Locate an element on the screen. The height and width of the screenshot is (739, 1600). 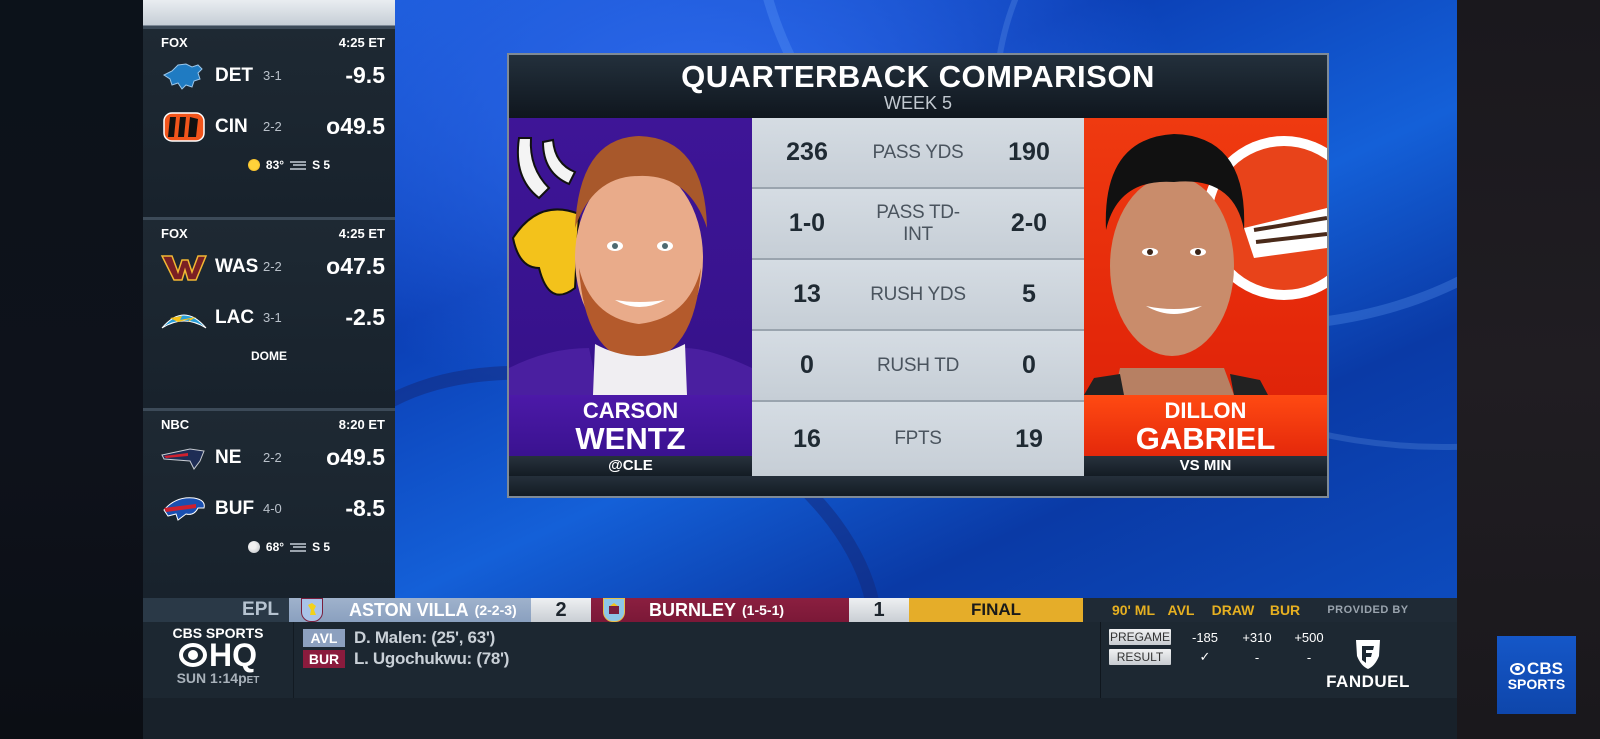
stat-label: PASS TD-INT is located at coordinates (918, 223).